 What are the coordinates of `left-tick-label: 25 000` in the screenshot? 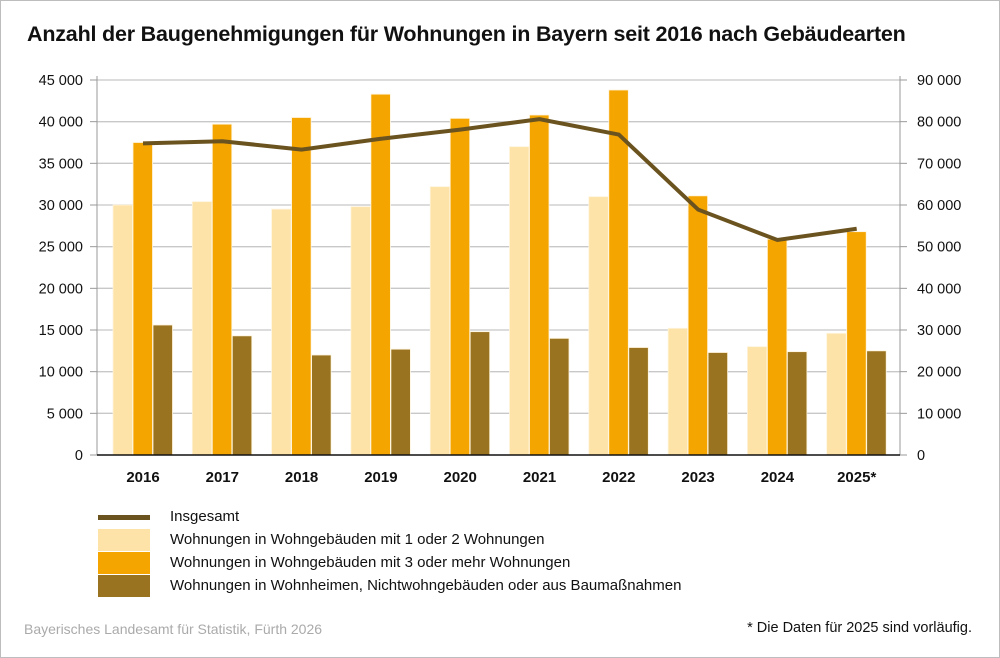 It's located at (61, 248).